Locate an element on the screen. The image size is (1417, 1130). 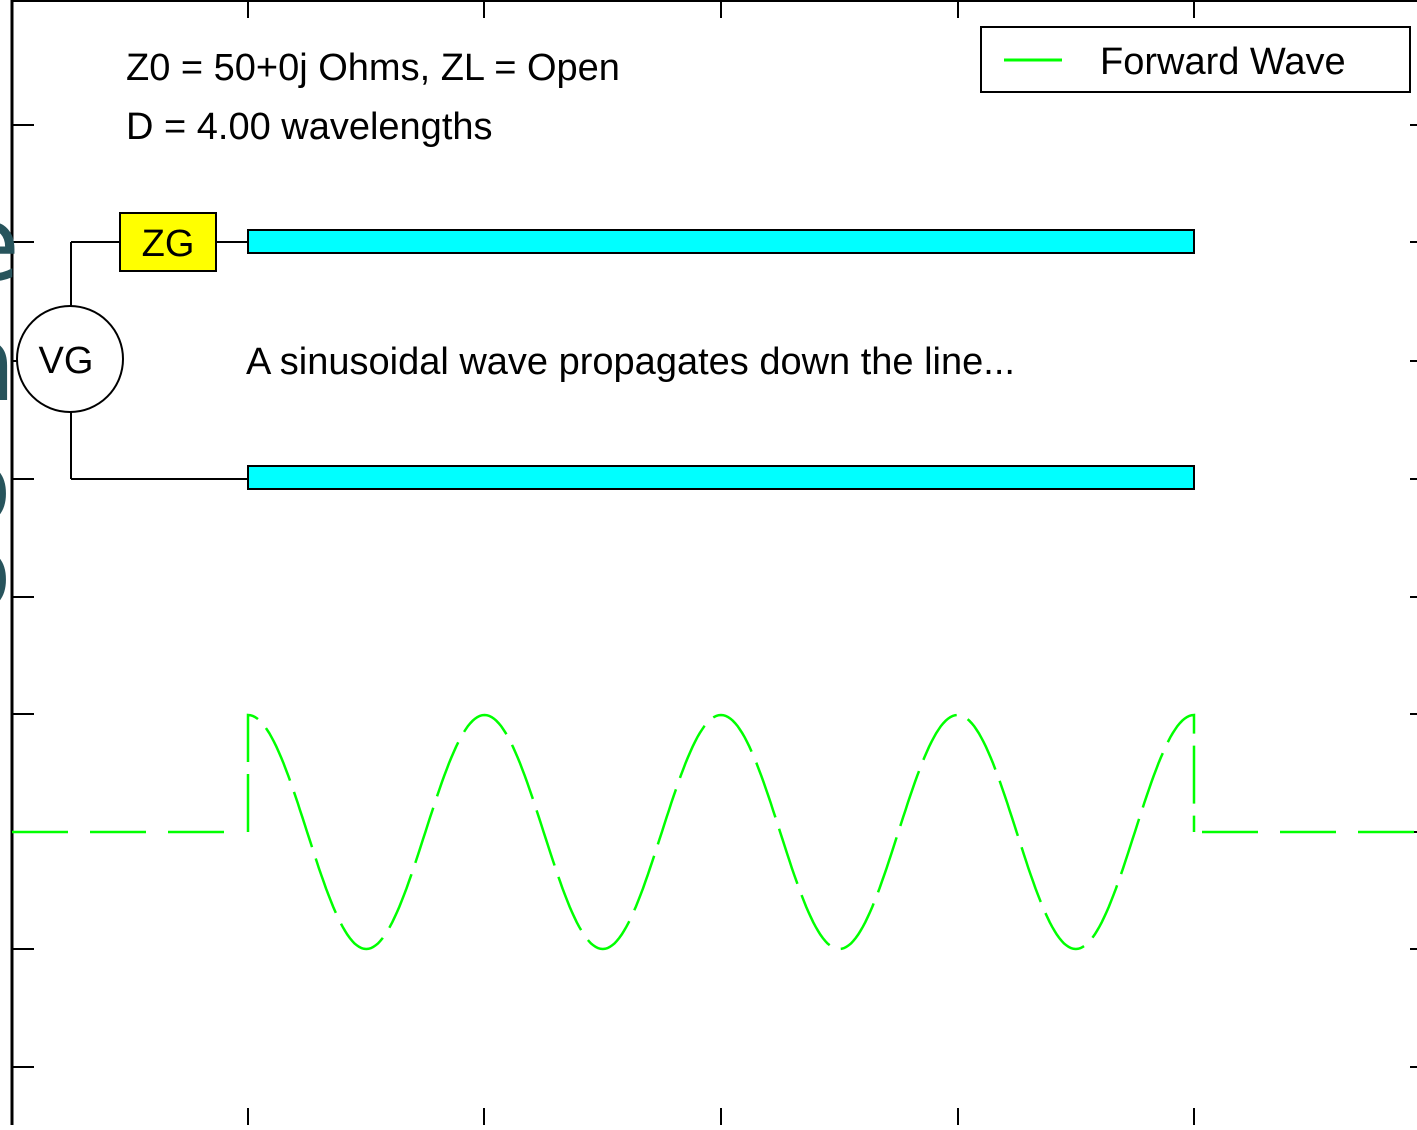
zg-label: ZG is located at coordinates (168, 244).